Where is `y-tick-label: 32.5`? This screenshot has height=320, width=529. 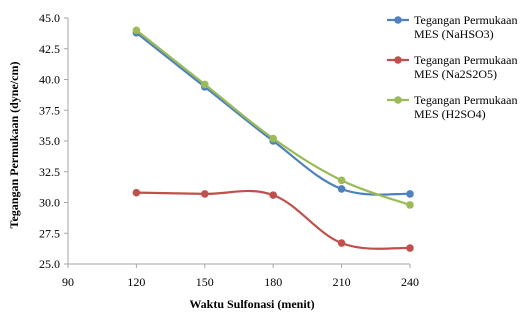
y-tick-label: 32.5 is located at coordinates (49, 172).